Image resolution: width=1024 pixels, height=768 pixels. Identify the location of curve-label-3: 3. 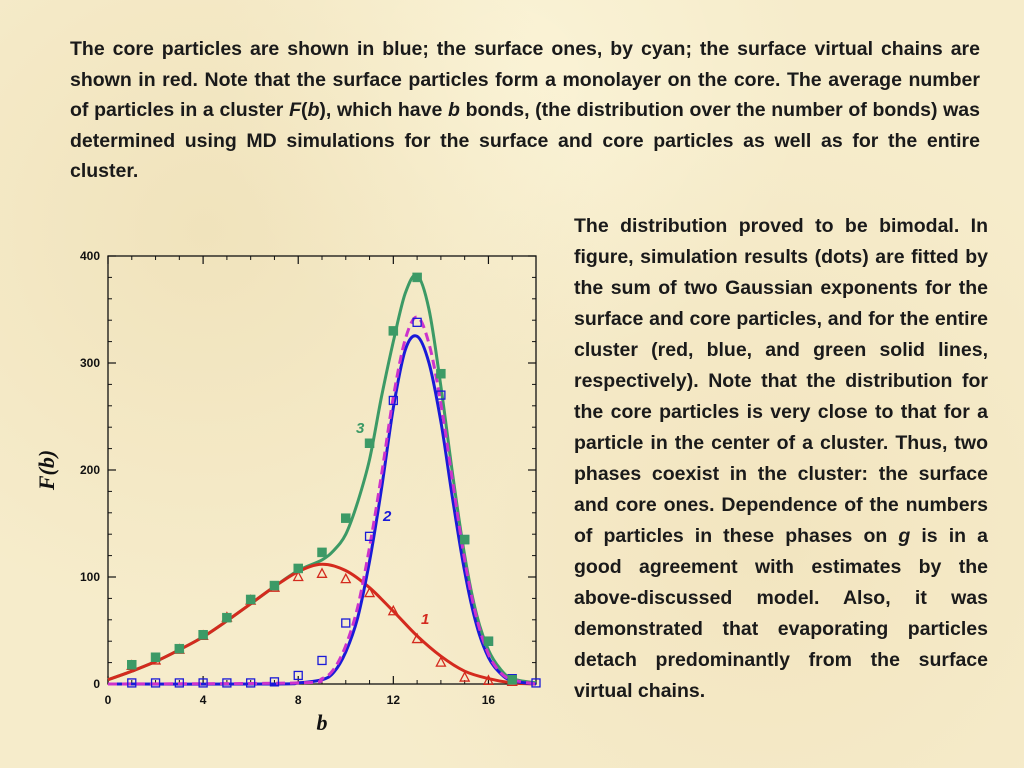
(360, 428).